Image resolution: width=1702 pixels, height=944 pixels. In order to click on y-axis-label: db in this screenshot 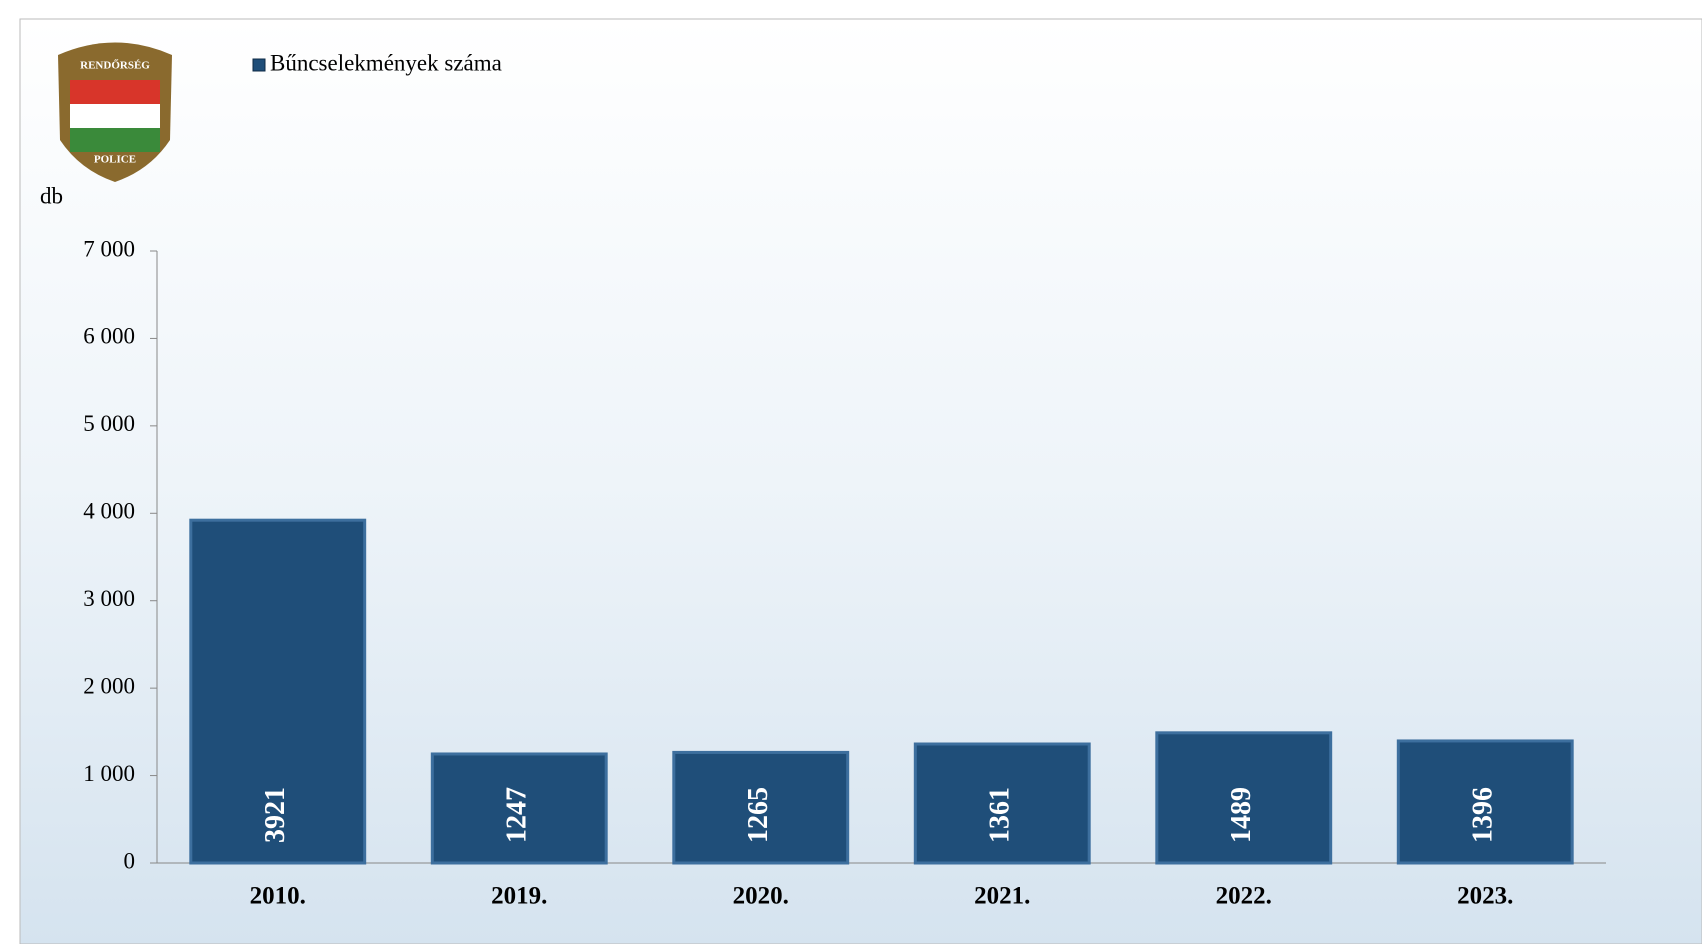, I will do `click(51, 195)`.